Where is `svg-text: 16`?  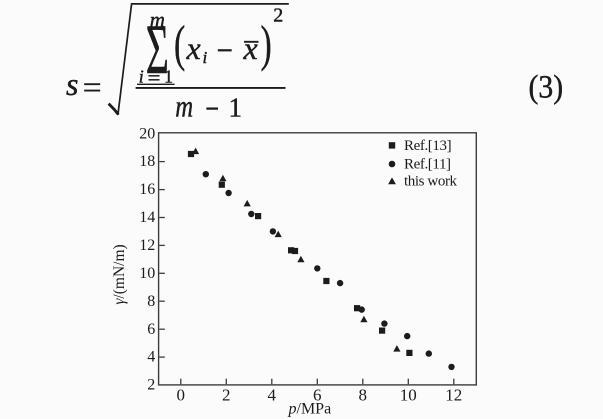
svg-text: 16 is located at coordinates (147, 189).